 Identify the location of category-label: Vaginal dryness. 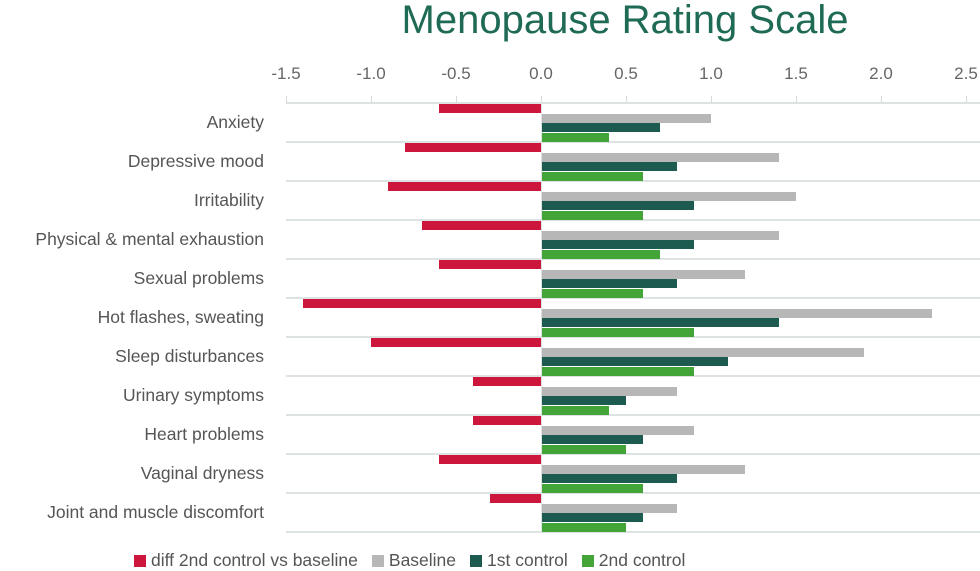
(202, 473).